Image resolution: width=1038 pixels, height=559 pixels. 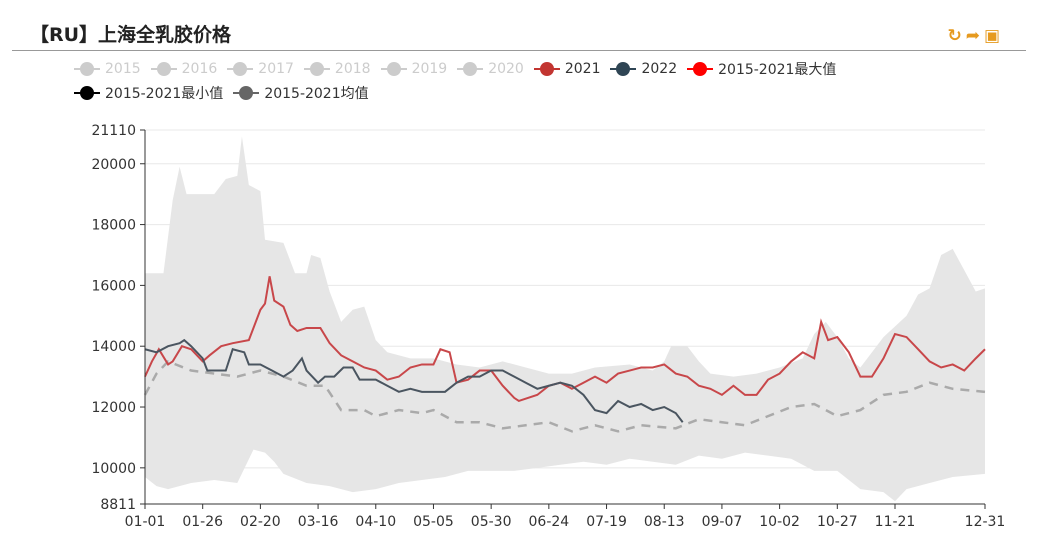 I want to click on legend-item: 2020, so click(x=490, y=69).